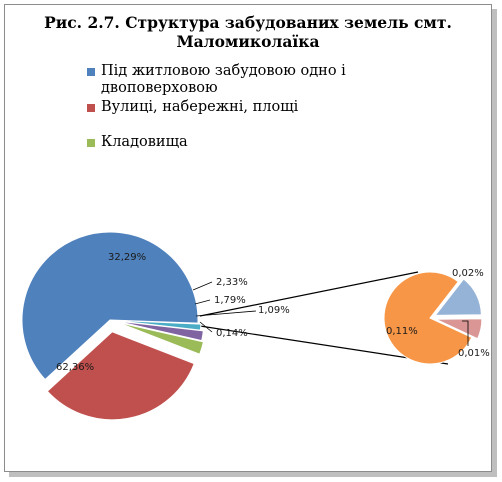 The height and width of the screenshot is (482, 502). What do you see at coordinates (468, 273) in the screenshot?
I see `secondary-pie-data-label: 0,02%` at bounding box center [468, 273].